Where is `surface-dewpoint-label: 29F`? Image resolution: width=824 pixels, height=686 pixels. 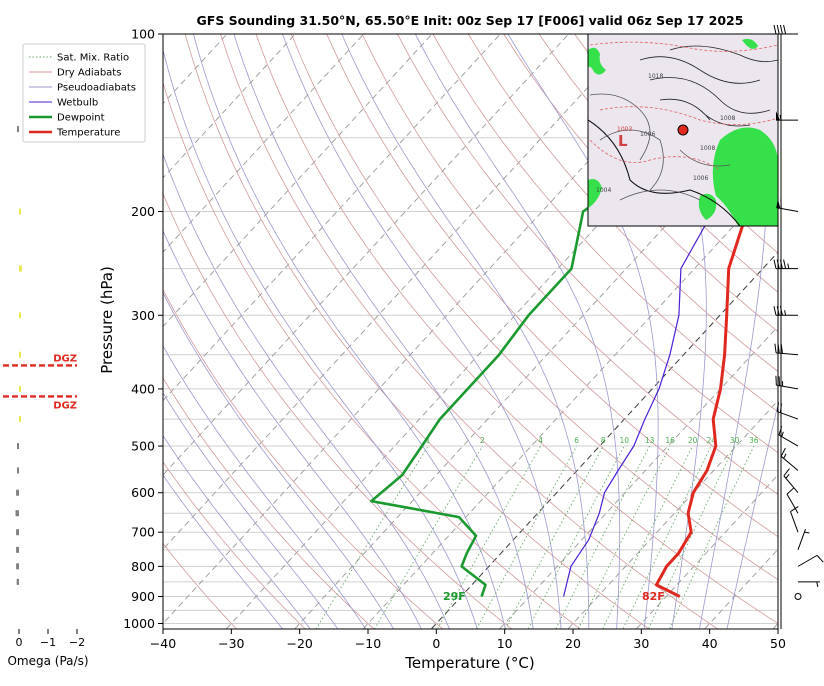
surface-dewpoint-label: 29F is located at coordinates (454, 596).